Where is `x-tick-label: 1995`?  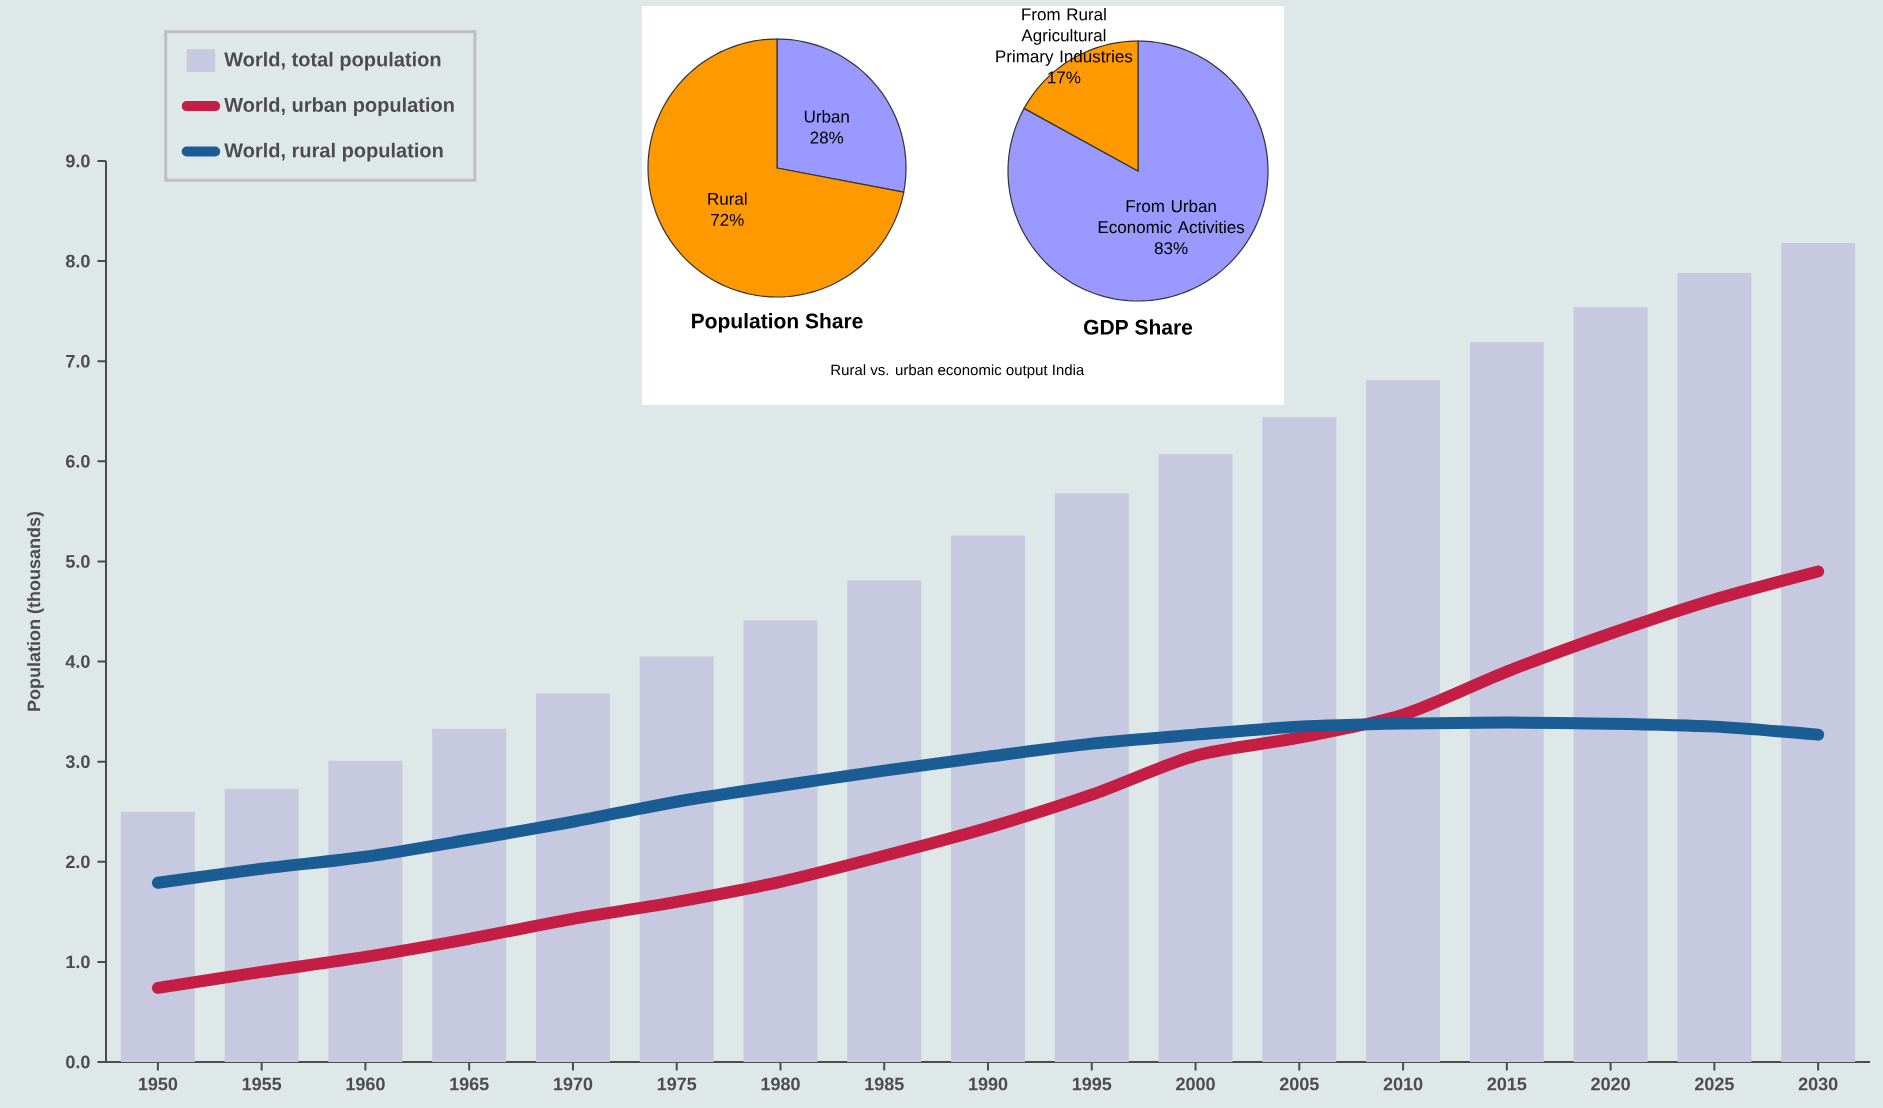 x-tick-label: 1995 is located at coordinates (1092, 1084).